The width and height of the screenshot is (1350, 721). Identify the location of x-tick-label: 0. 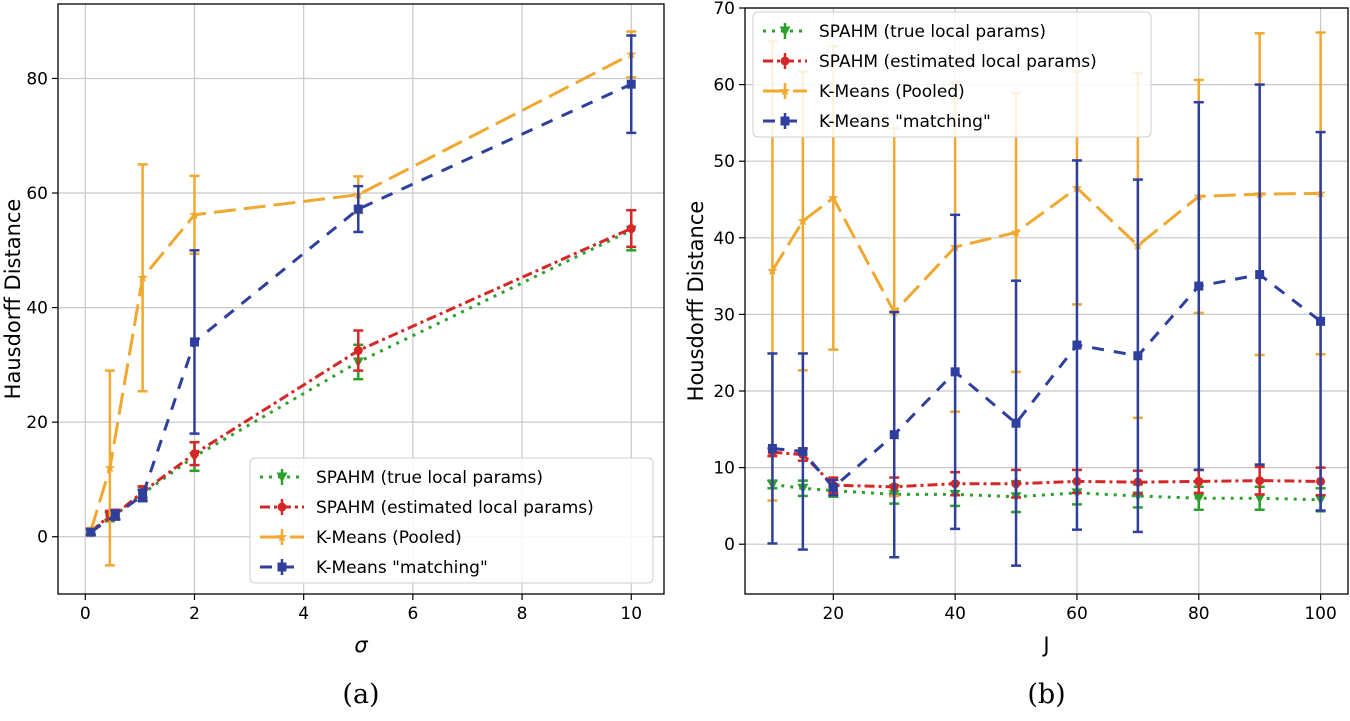
(85, 614).